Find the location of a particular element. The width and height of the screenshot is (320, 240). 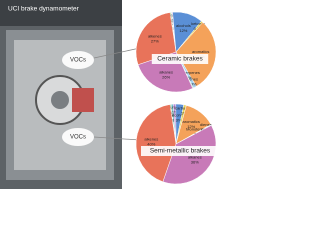

chart-title: Ceramic brakes is located at coordinates (180, 59).